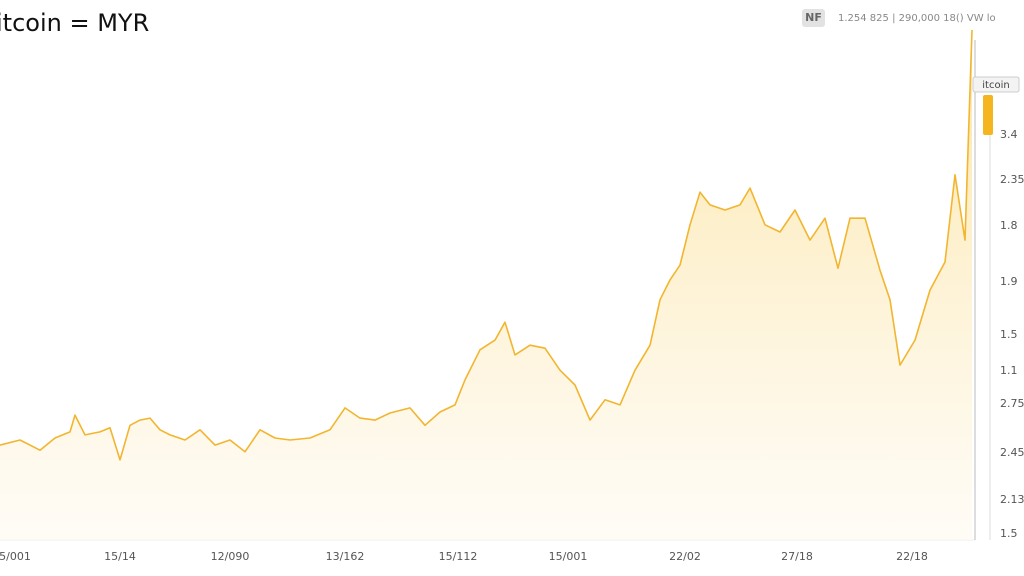 The image size is (1024, 576). I want to click on y-axis-label: 1.1, so click(1009, 370).